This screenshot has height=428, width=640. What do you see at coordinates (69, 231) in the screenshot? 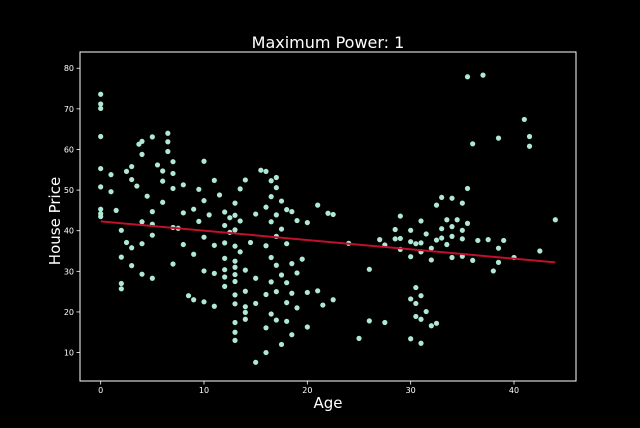
I see `y-tick-label-40: 40` at bounding box center [69, 231].